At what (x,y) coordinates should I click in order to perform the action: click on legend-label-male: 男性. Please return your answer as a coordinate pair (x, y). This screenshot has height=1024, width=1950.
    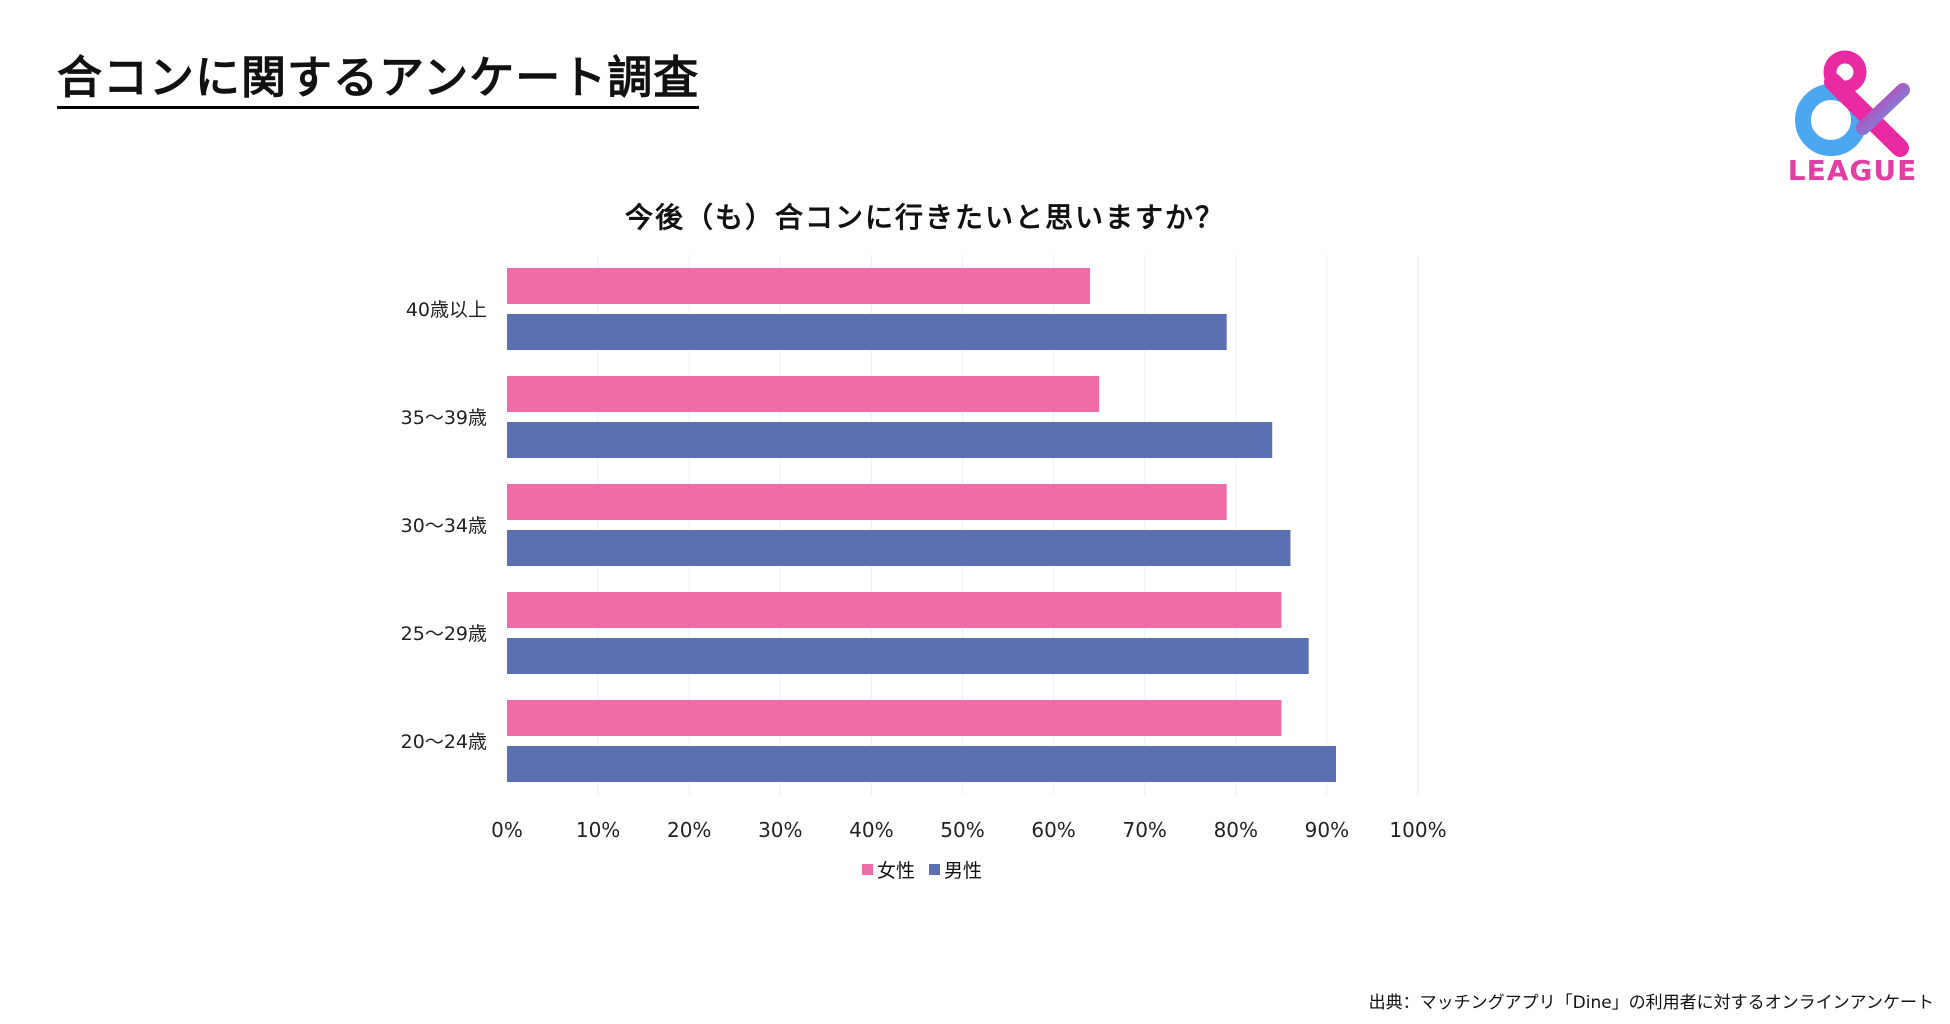
    Looking at the image, I should click on (963, 871).